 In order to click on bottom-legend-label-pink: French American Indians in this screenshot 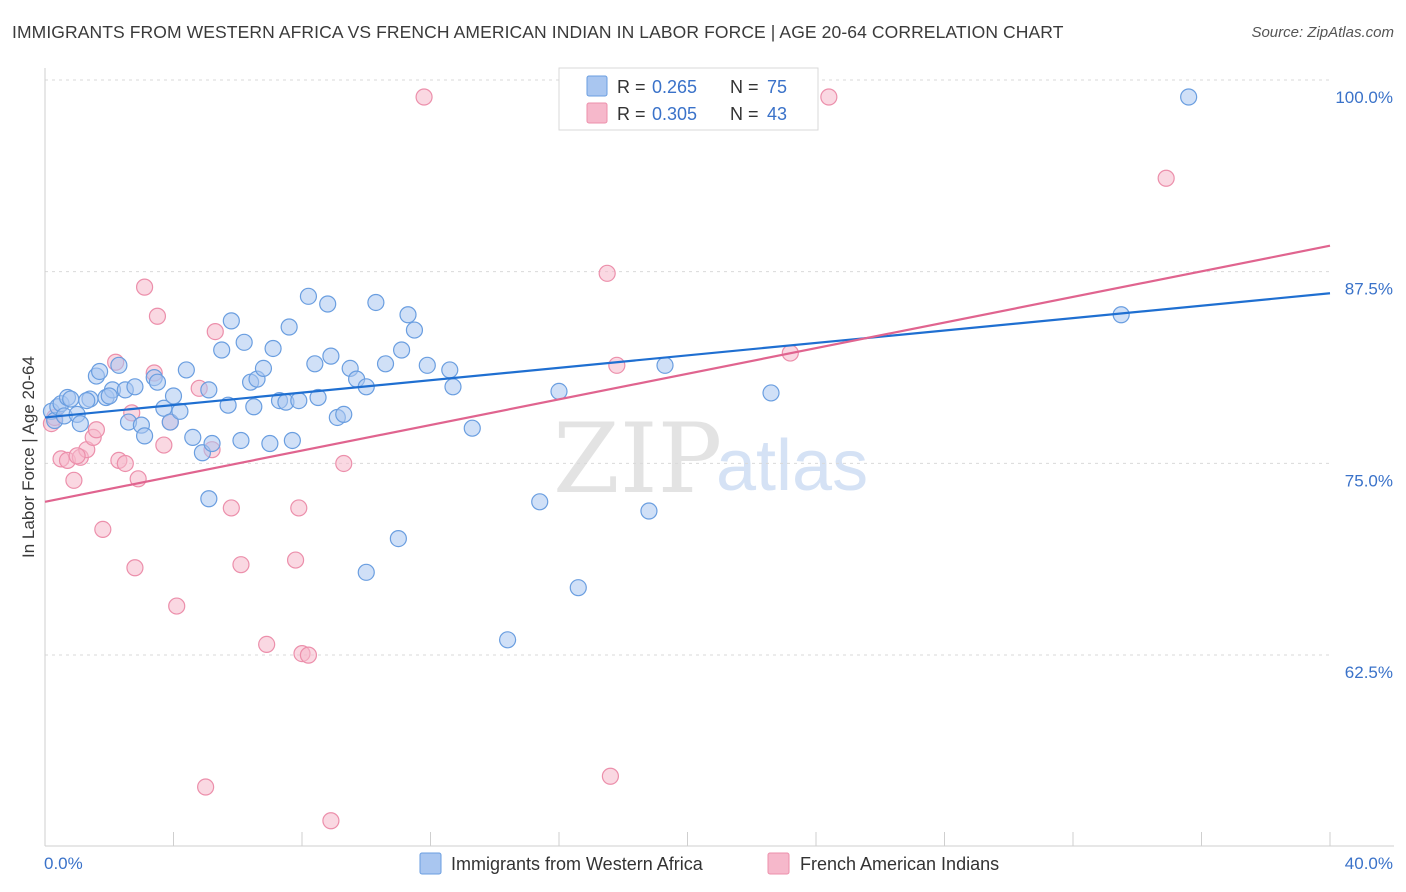, I will do `click(899, 864)`.